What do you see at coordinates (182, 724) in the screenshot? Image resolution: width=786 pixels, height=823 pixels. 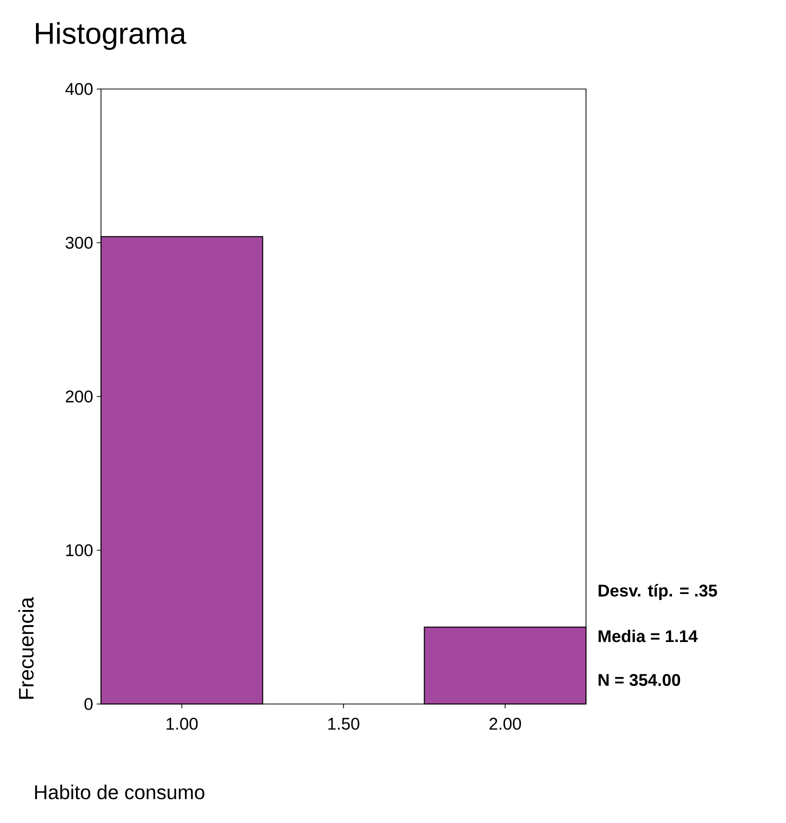 I see `x-tick-label: 1.00` at bounding box center [182, 724].